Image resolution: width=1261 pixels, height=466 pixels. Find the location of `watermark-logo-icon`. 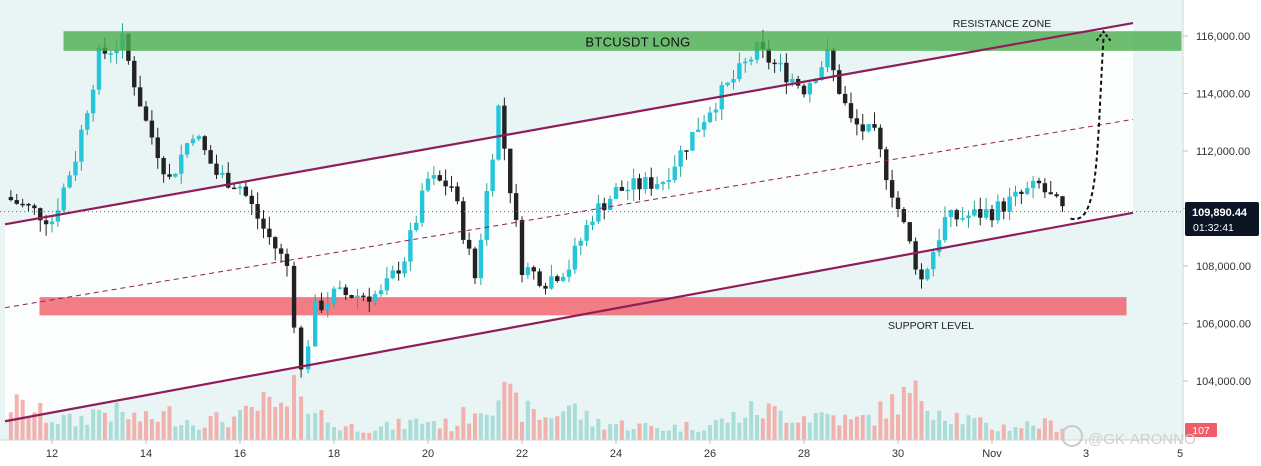

watermark-logo-icon is located at coordinates (1072, 436).